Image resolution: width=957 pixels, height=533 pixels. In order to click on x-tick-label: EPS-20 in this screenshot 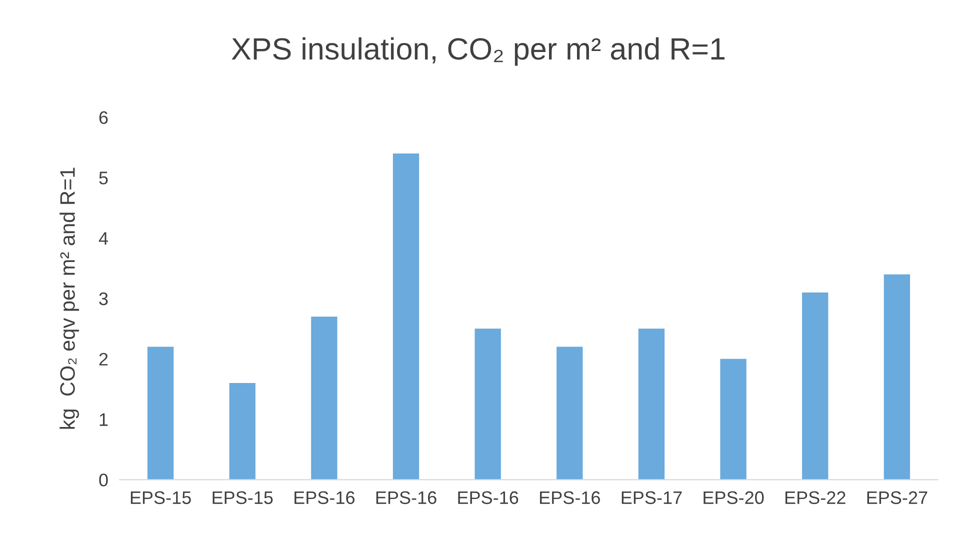, I will do `click(734, 497)`.